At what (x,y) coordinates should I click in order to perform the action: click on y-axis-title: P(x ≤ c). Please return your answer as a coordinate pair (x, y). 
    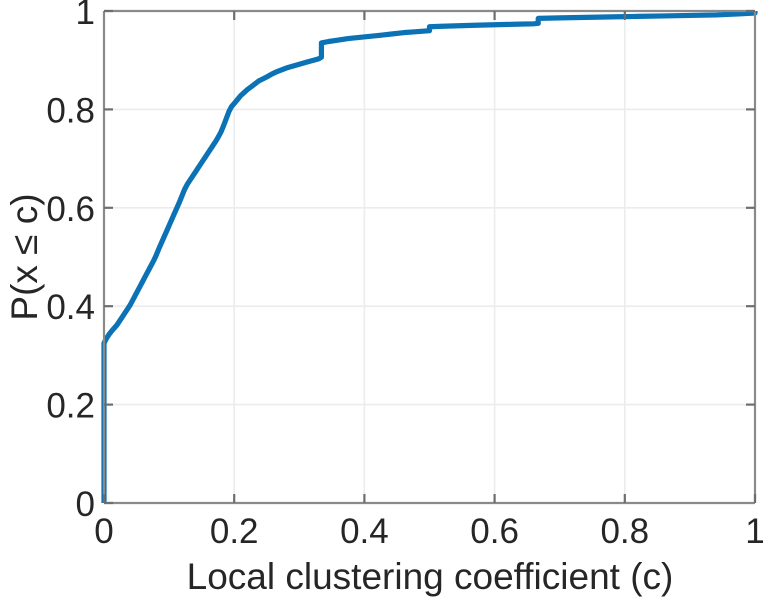
    Looking at the image, I should click on (24, 256).